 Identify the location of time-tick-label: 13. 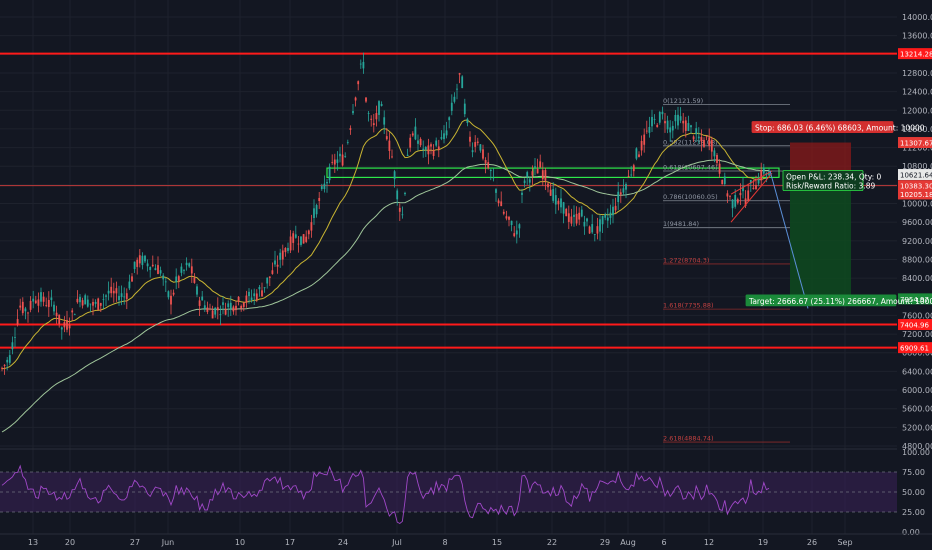
(33, 542).